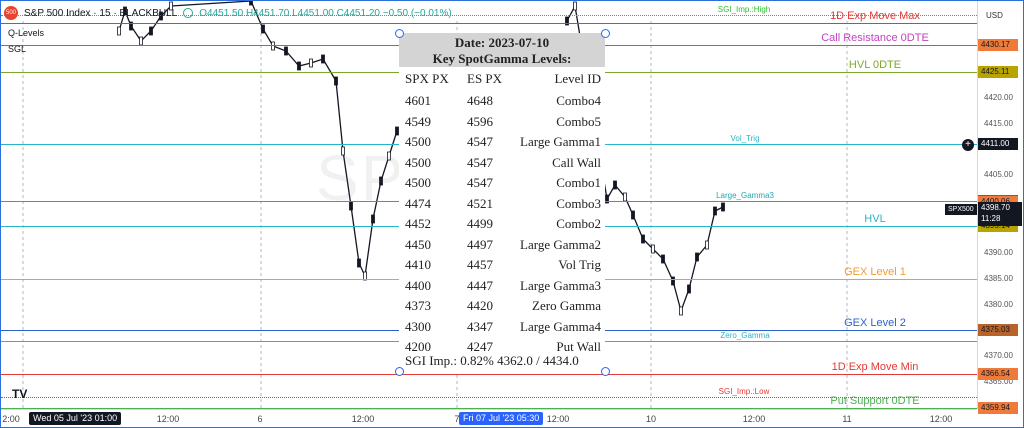 The width and height of the screenshot is (1024, 428). I want to click on price-tick: 4415.00, so click(998, 123).